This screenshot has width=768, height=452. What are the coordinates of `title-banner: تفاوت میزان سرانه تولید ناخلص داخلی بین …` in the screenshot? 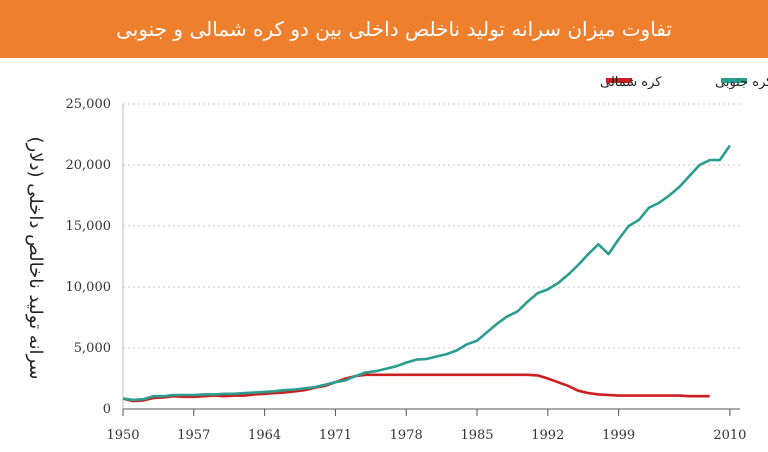 It's located at (384, 29).